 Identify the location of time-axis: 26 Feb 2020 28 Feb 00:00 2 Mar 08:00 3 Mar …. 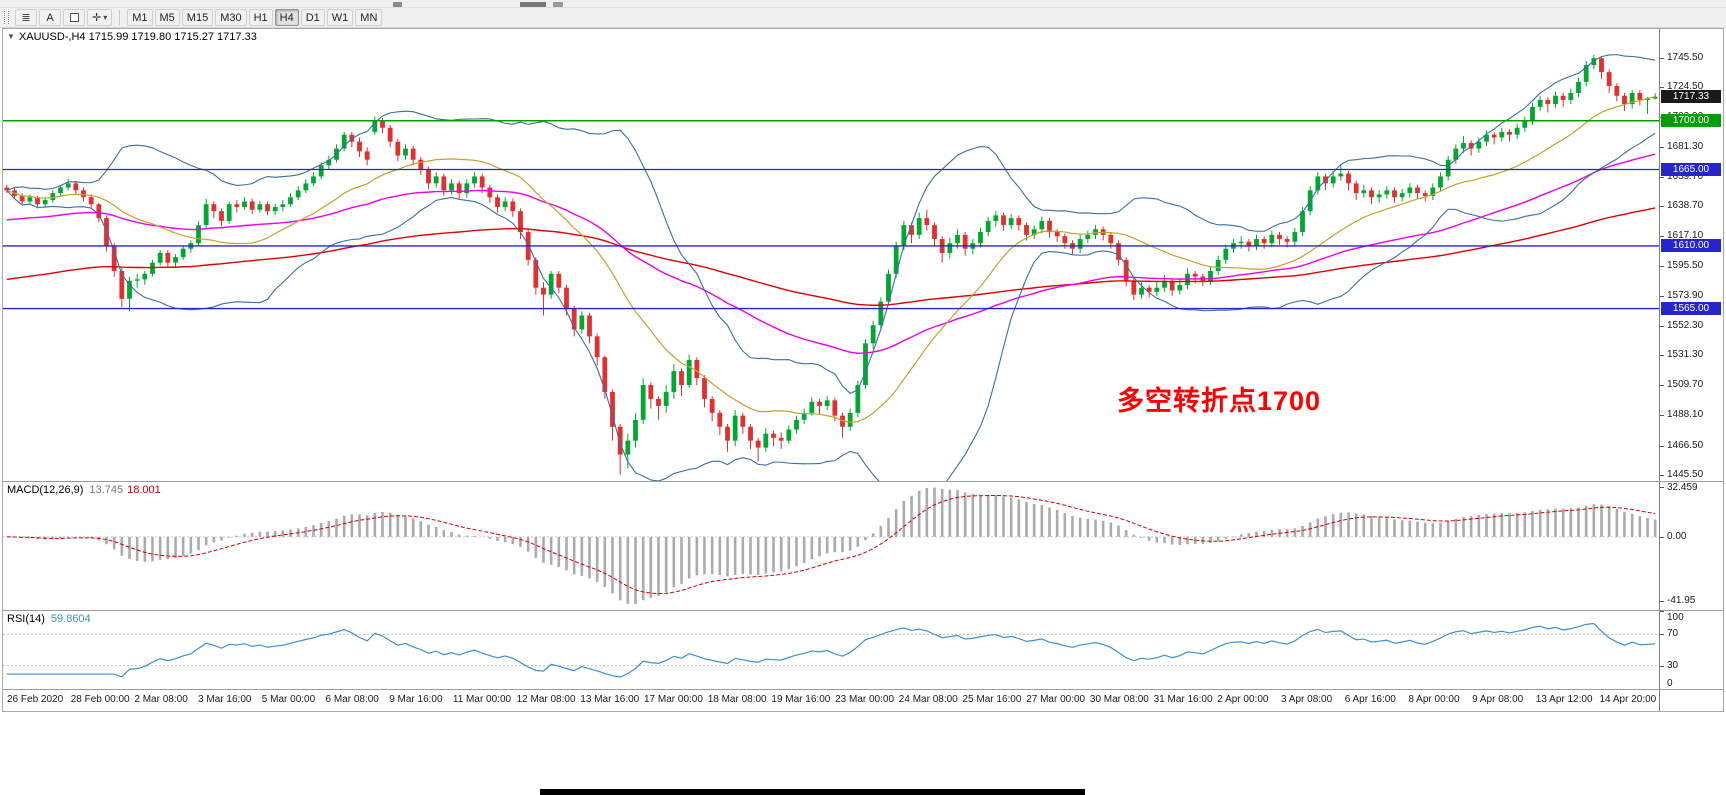
(831, 700).